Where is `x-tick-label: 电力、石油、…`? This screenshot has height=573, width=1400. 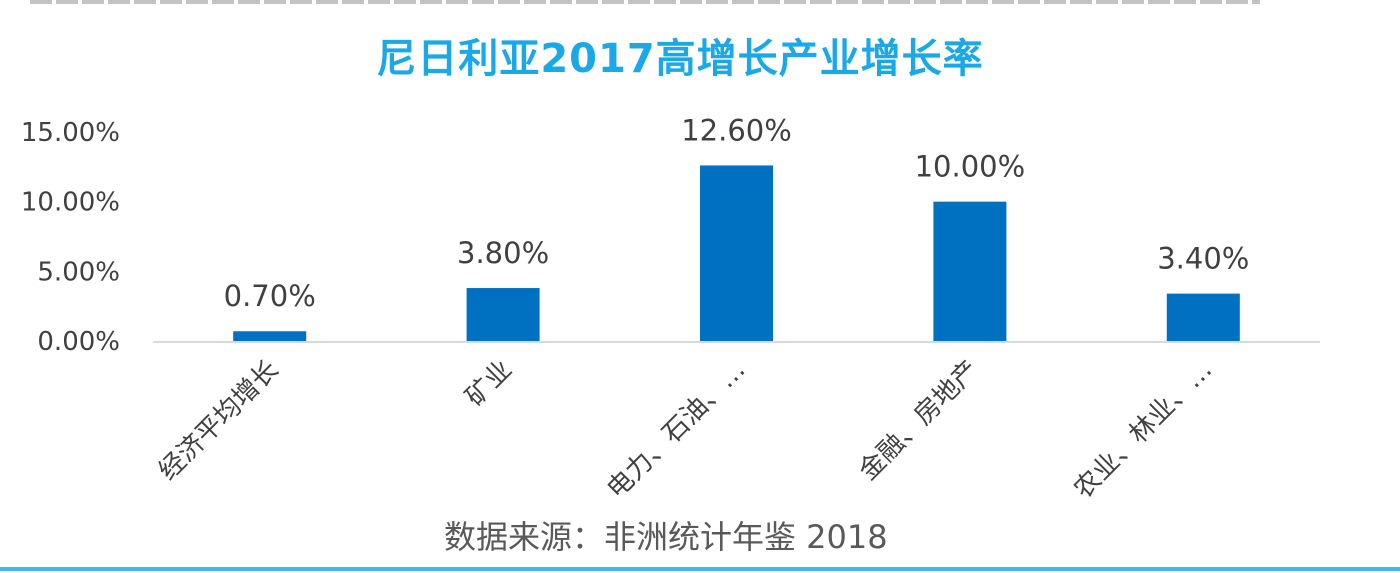
x-tick-label: 电力、石油、… is located at coordinates (677, 430).